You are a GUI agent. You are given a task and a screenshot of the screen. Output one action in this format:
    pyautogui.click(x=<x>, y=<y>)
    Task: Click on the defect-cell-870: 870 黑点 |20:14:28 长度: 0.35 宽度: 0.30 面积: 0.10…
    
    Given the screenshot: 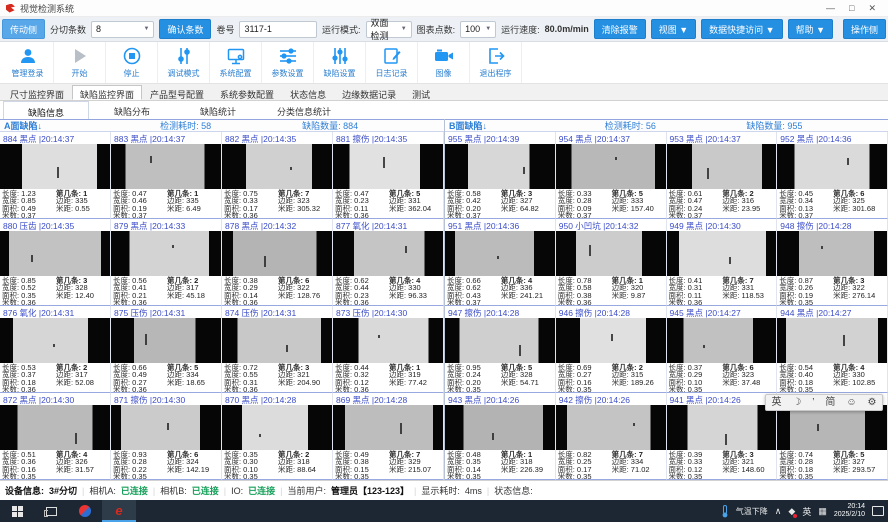 What is the action you would take?
    pyautogui.click(x=277, y=436)
    